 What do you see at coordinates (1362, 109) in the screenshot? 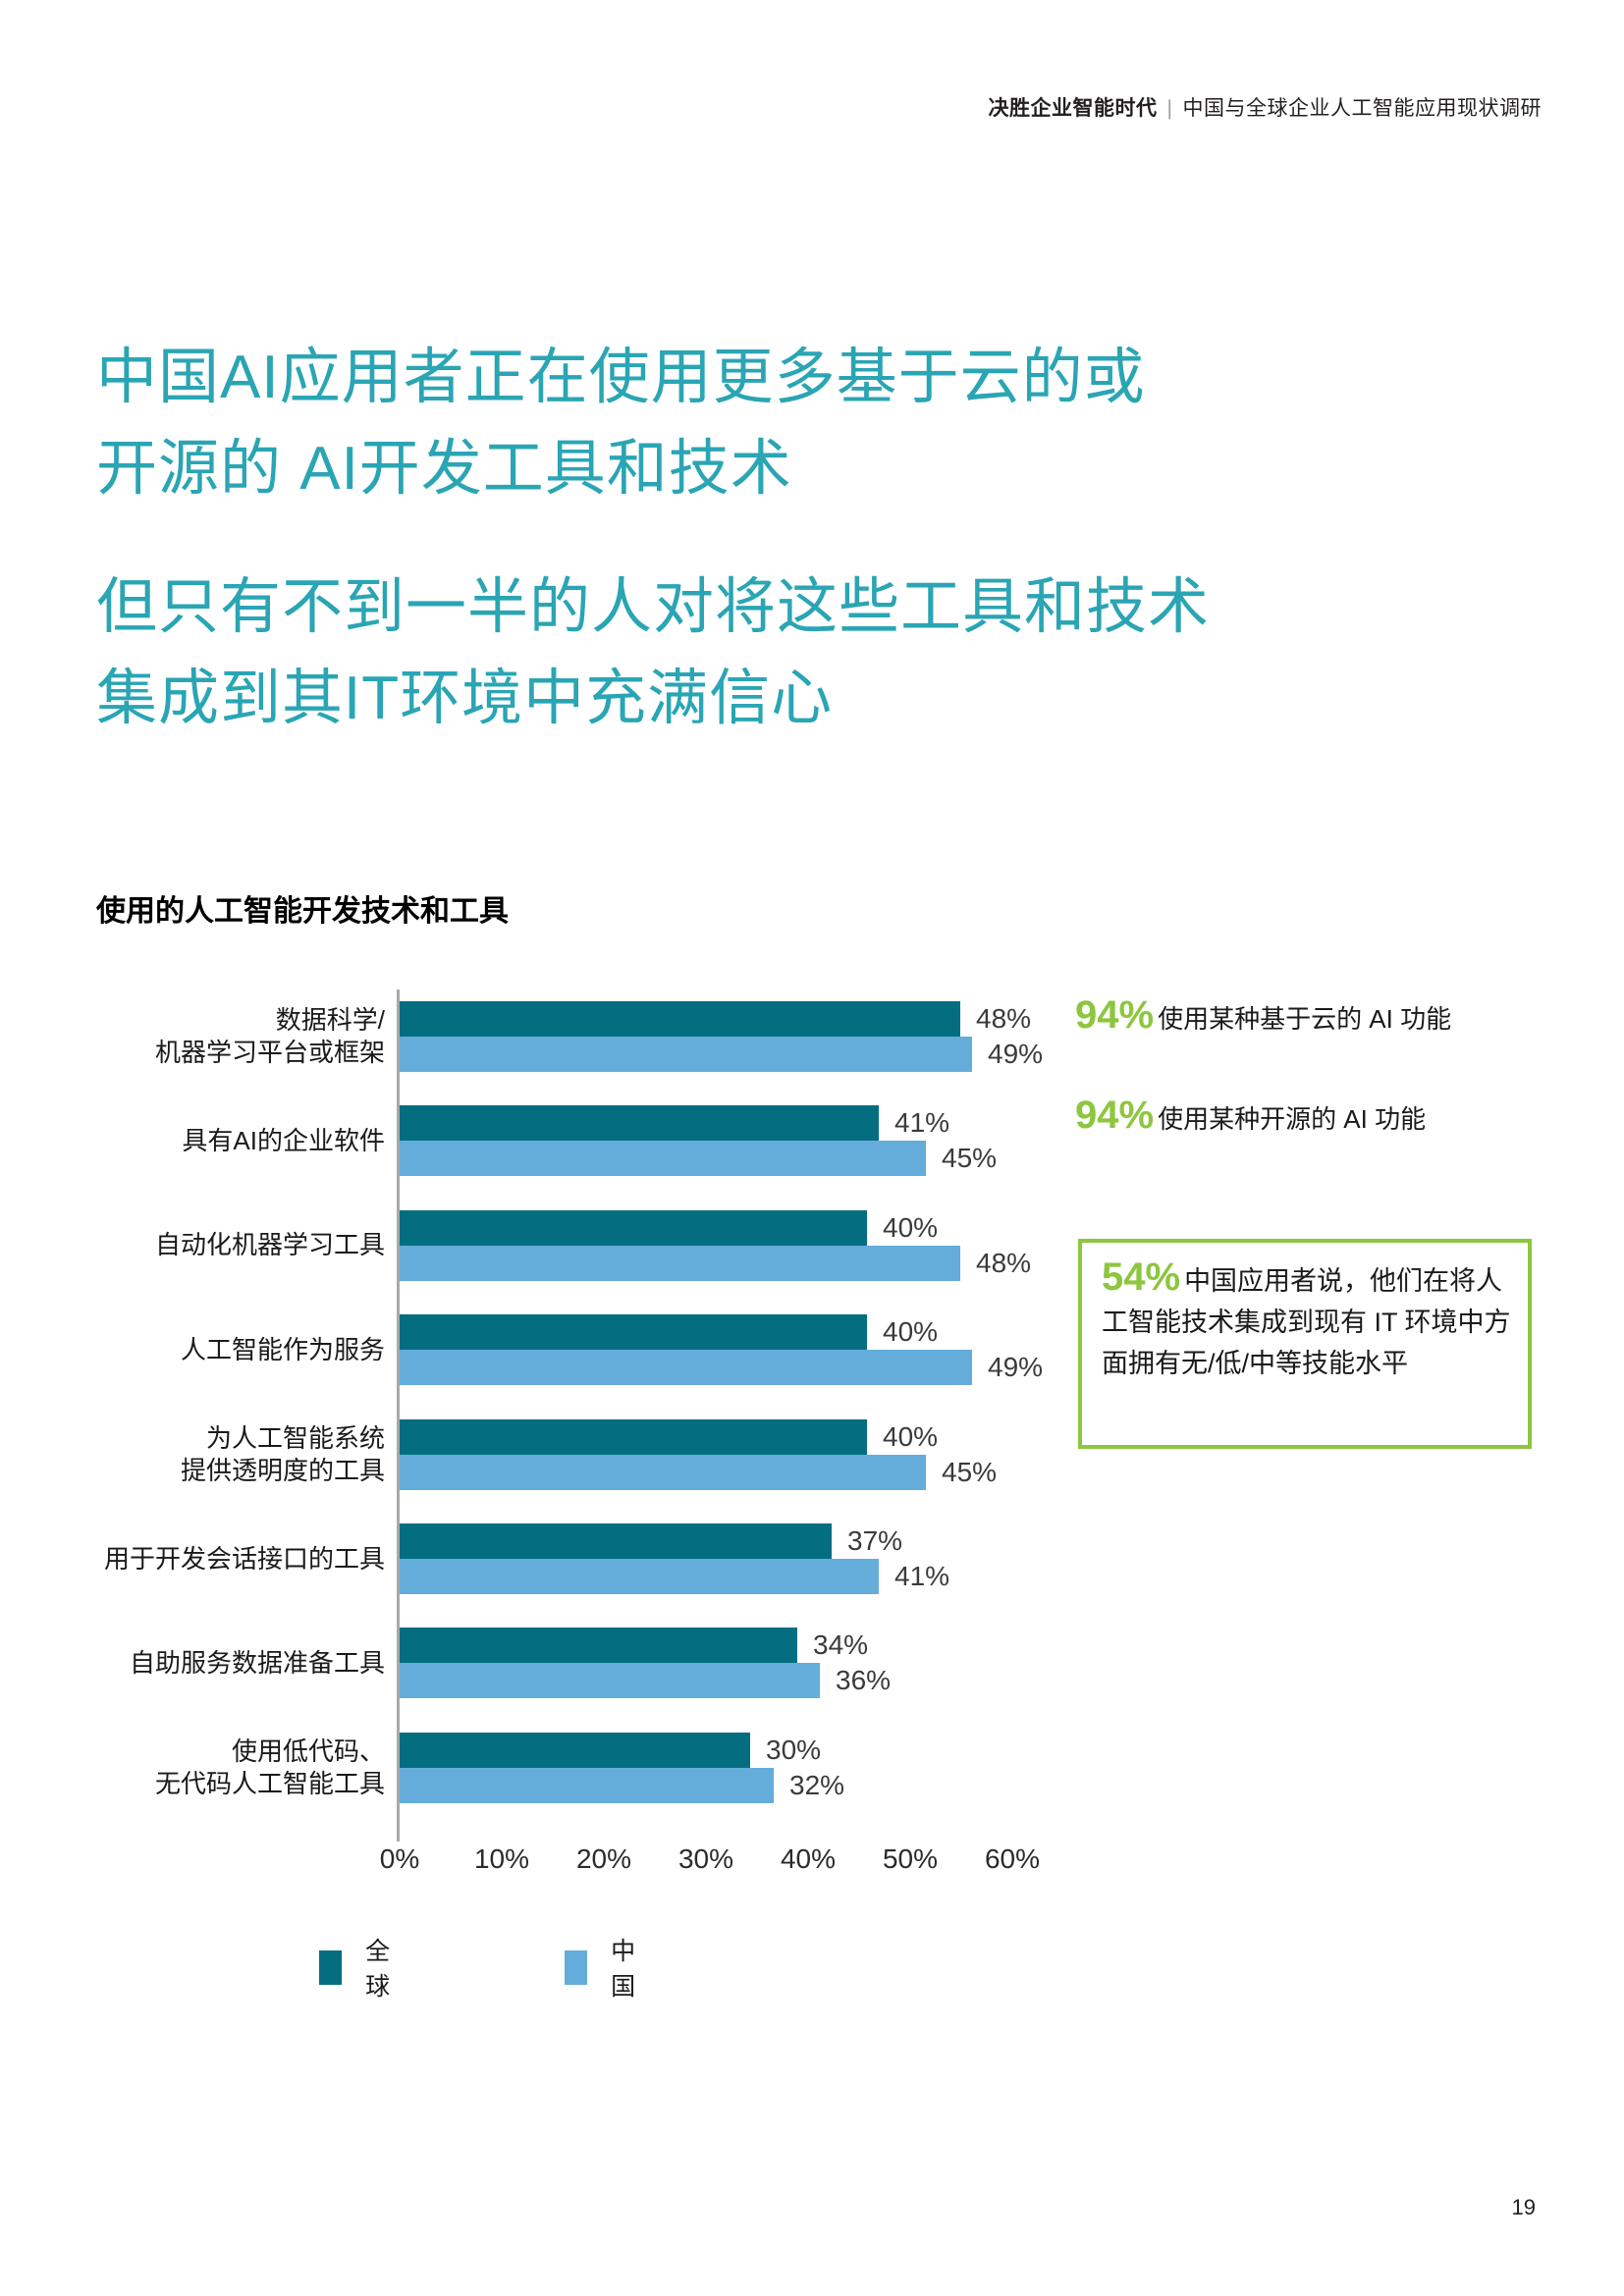
I see `running-header-subtitle: 中国与全球企业人工智能应用现状调研` at bounding box center [1362, 109].